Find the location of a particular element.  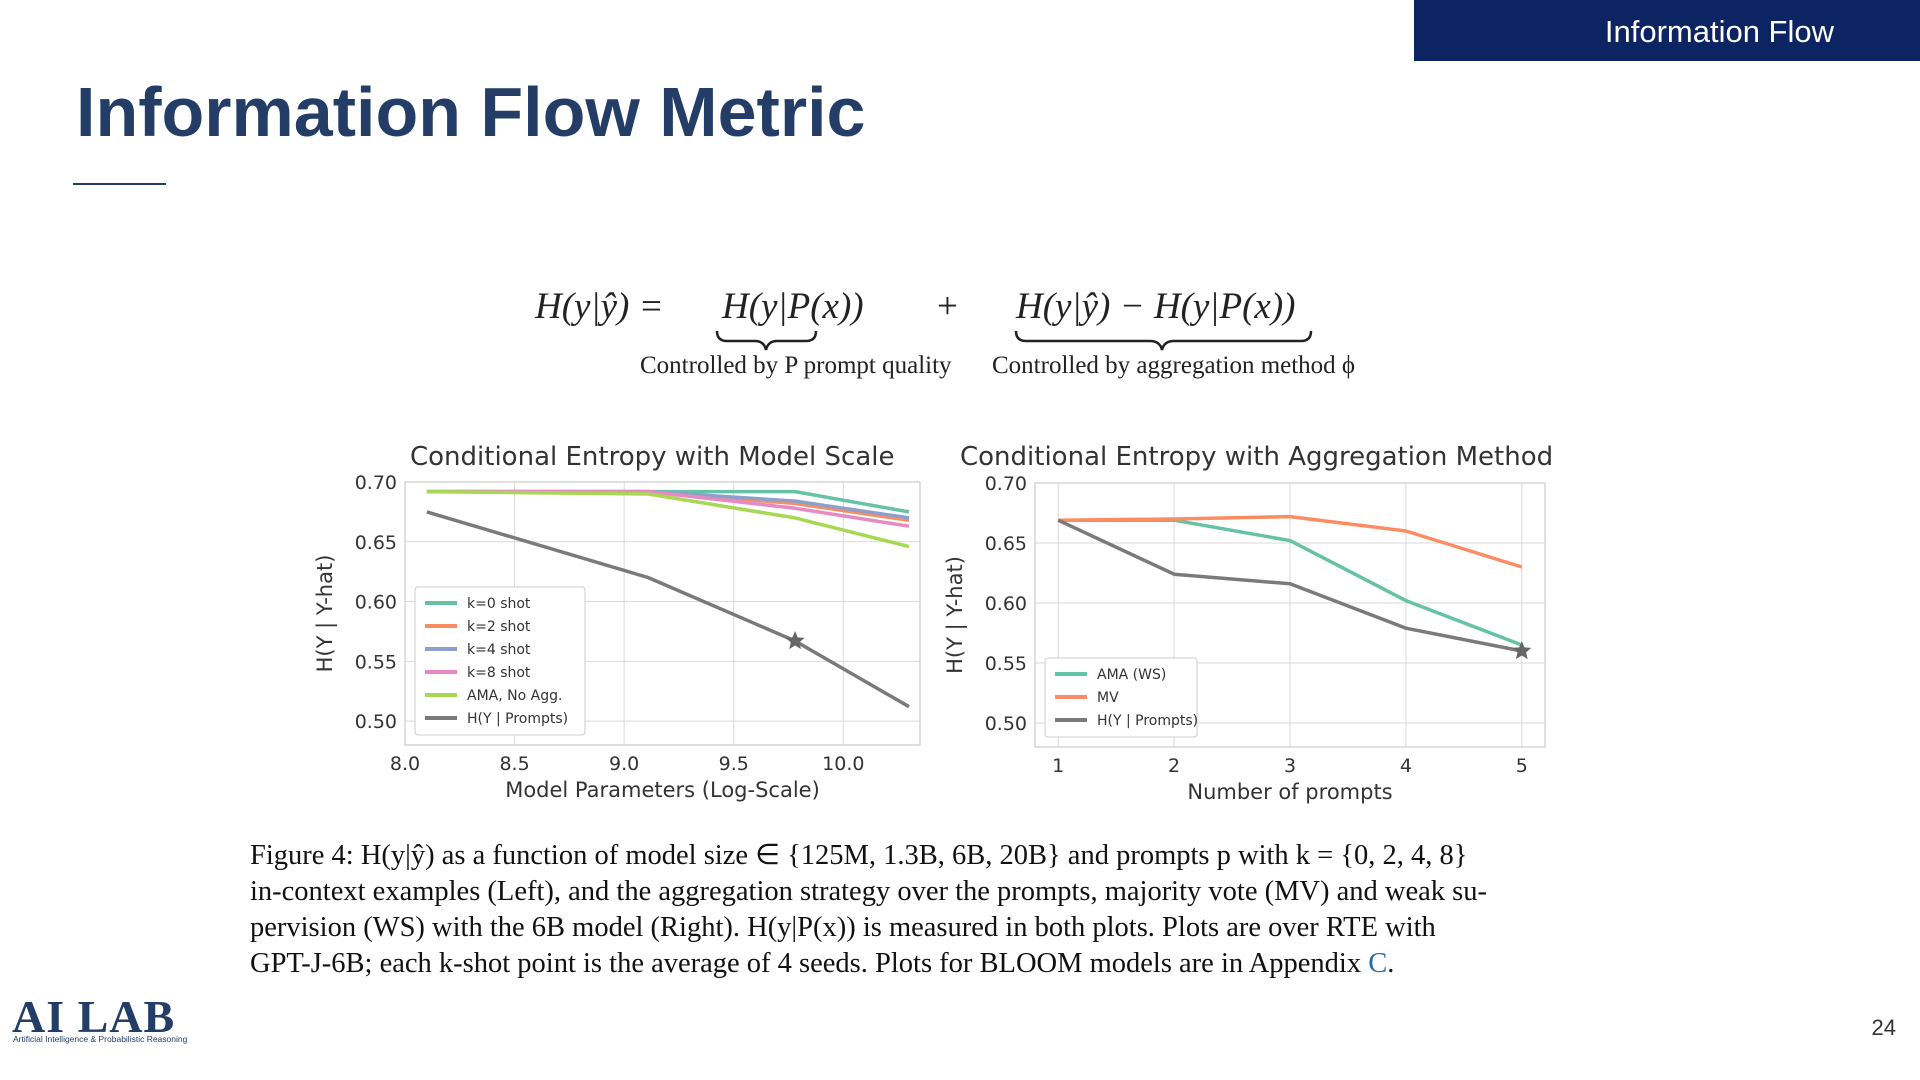

brace-left is located at coordinates (766, 340).